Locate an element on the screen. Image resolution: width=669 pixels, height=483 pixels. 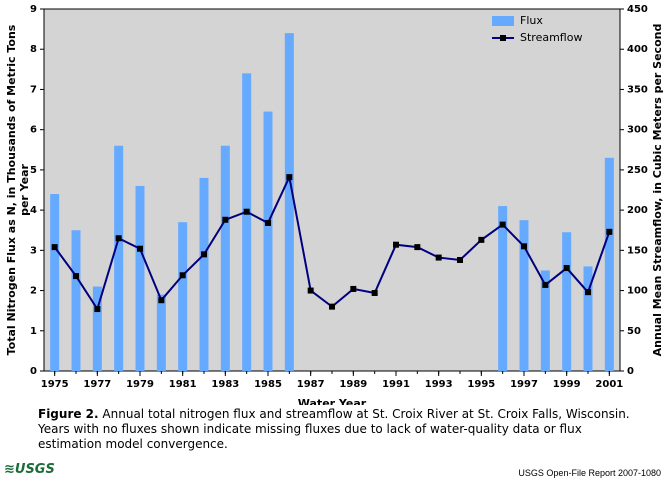
x-tick-label: 1997 is located at coordinates (524, 384).